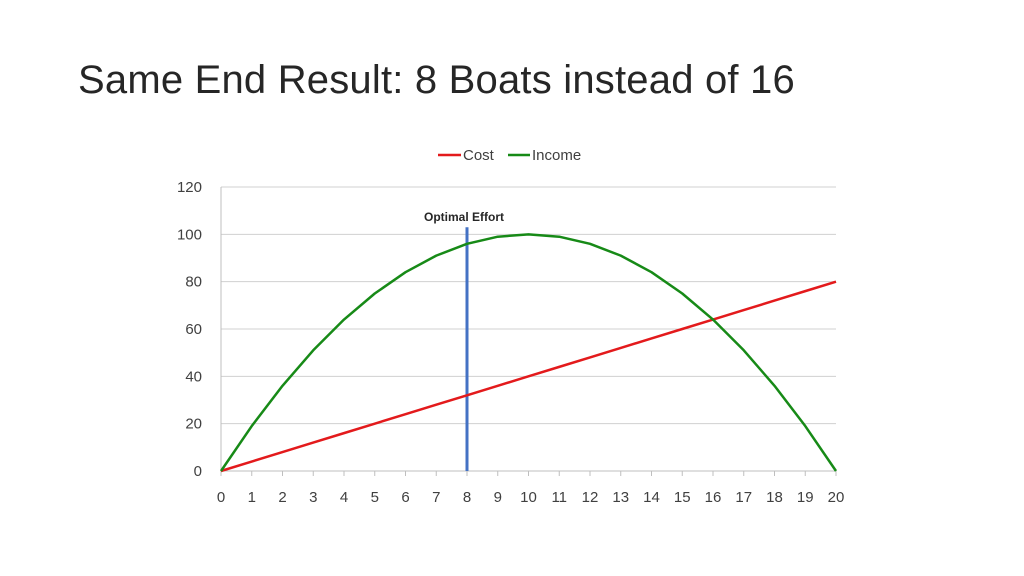  What do you see at coordinates (189, 187) in the screenshot?
I see `y-tick-label: 120` at bounding box center [189, 187].